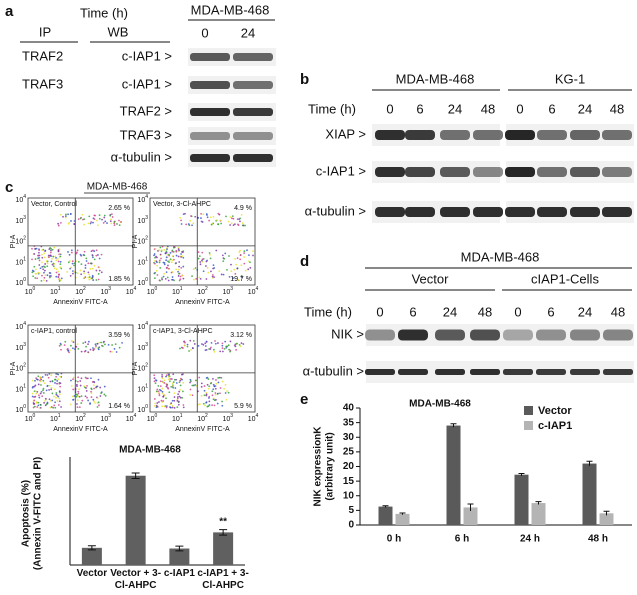  What do you see at coordinates (227, 291) in the screenshot?
I see `x-tick-label: 10³` at bounding box center [227, 291].